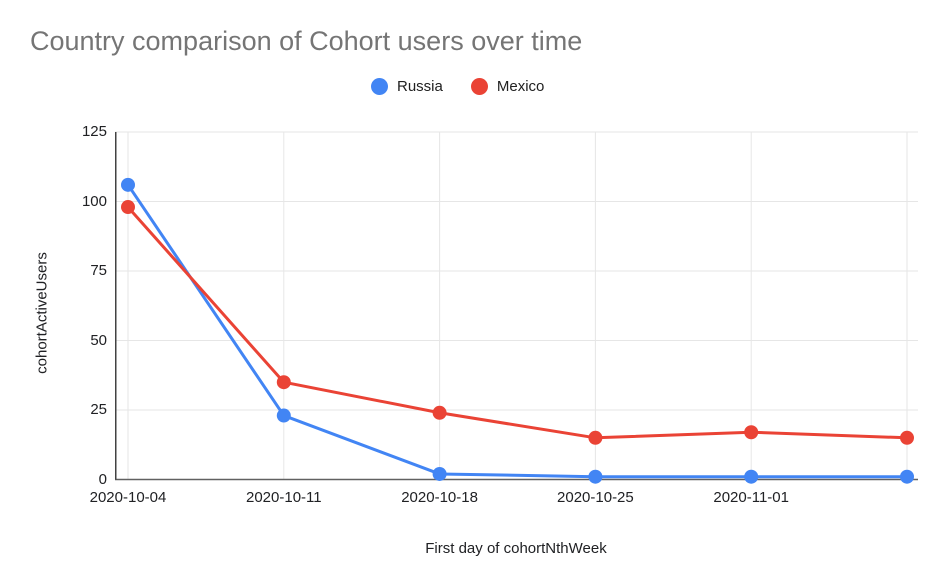  Describe the element at coordinates (751, 497) in the screenshot. I see `x-tick-label-4: 2020-11-01` at that location.